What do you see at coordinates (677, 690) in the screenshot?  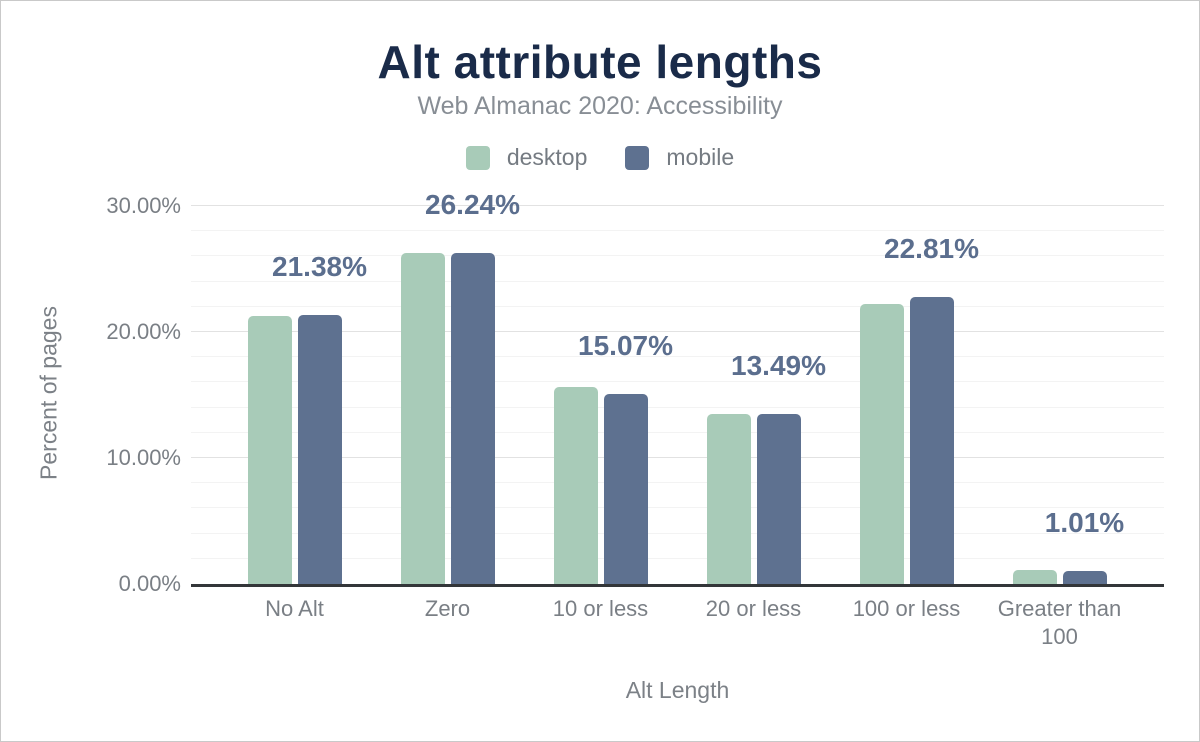 I see `x-axis-title: Alt Length` at bounding box center [677, 690].